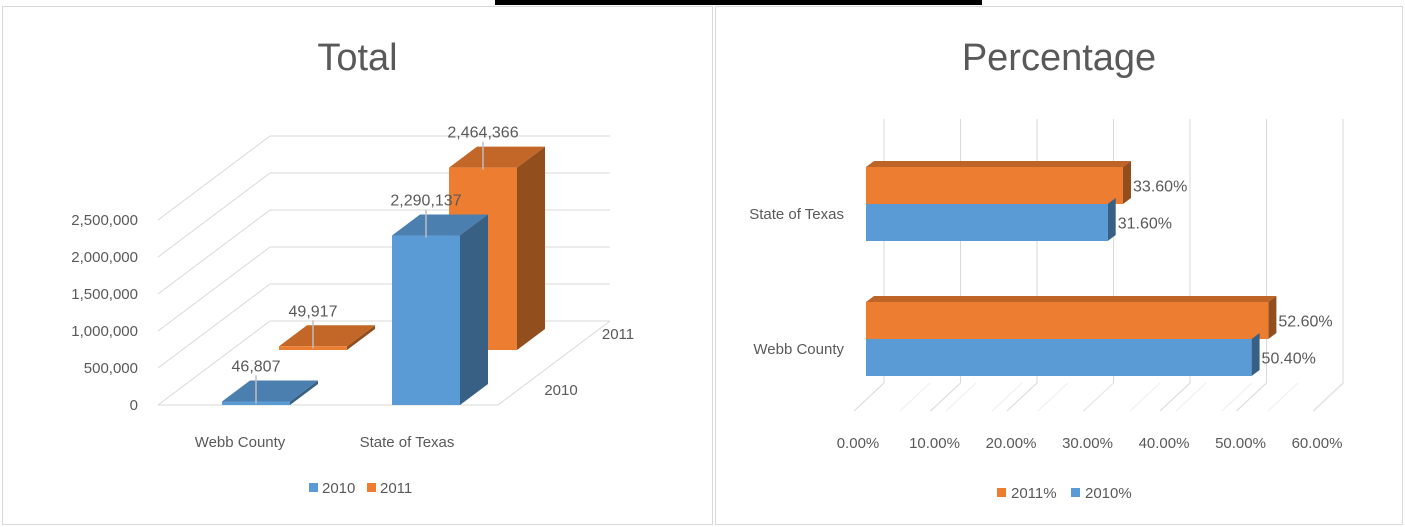 The image size is (1405, 527). I want to click on x-tick-label: 0.00%, so click(858, 443).